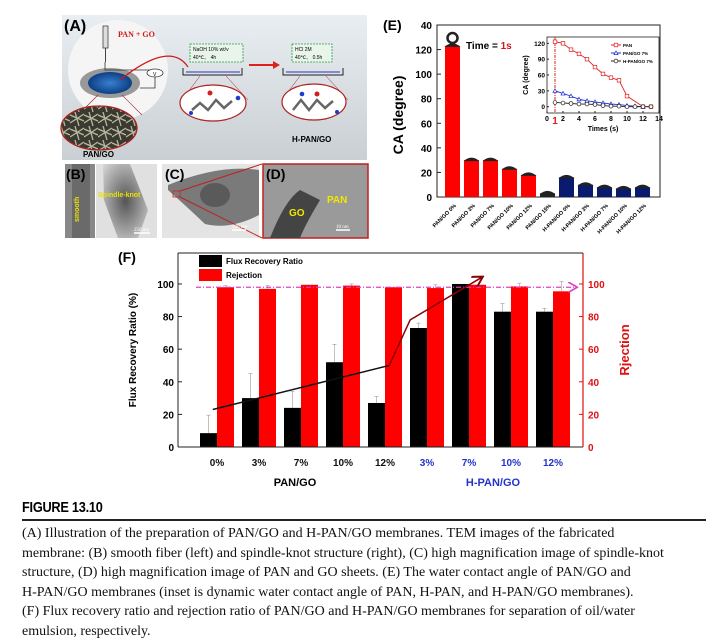  Describe the element at coordinates (423, 51) in the screenshot. I see `e-y-tick-label: 120` at that location.